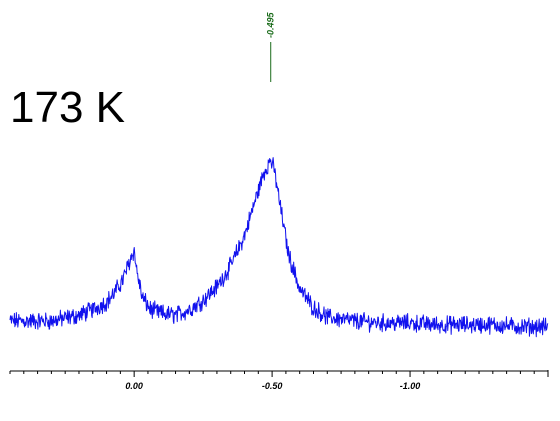  Describe the element at coordinates (272, 386) in the screenshot. I see `x-tick-label: -0.50` at that location.